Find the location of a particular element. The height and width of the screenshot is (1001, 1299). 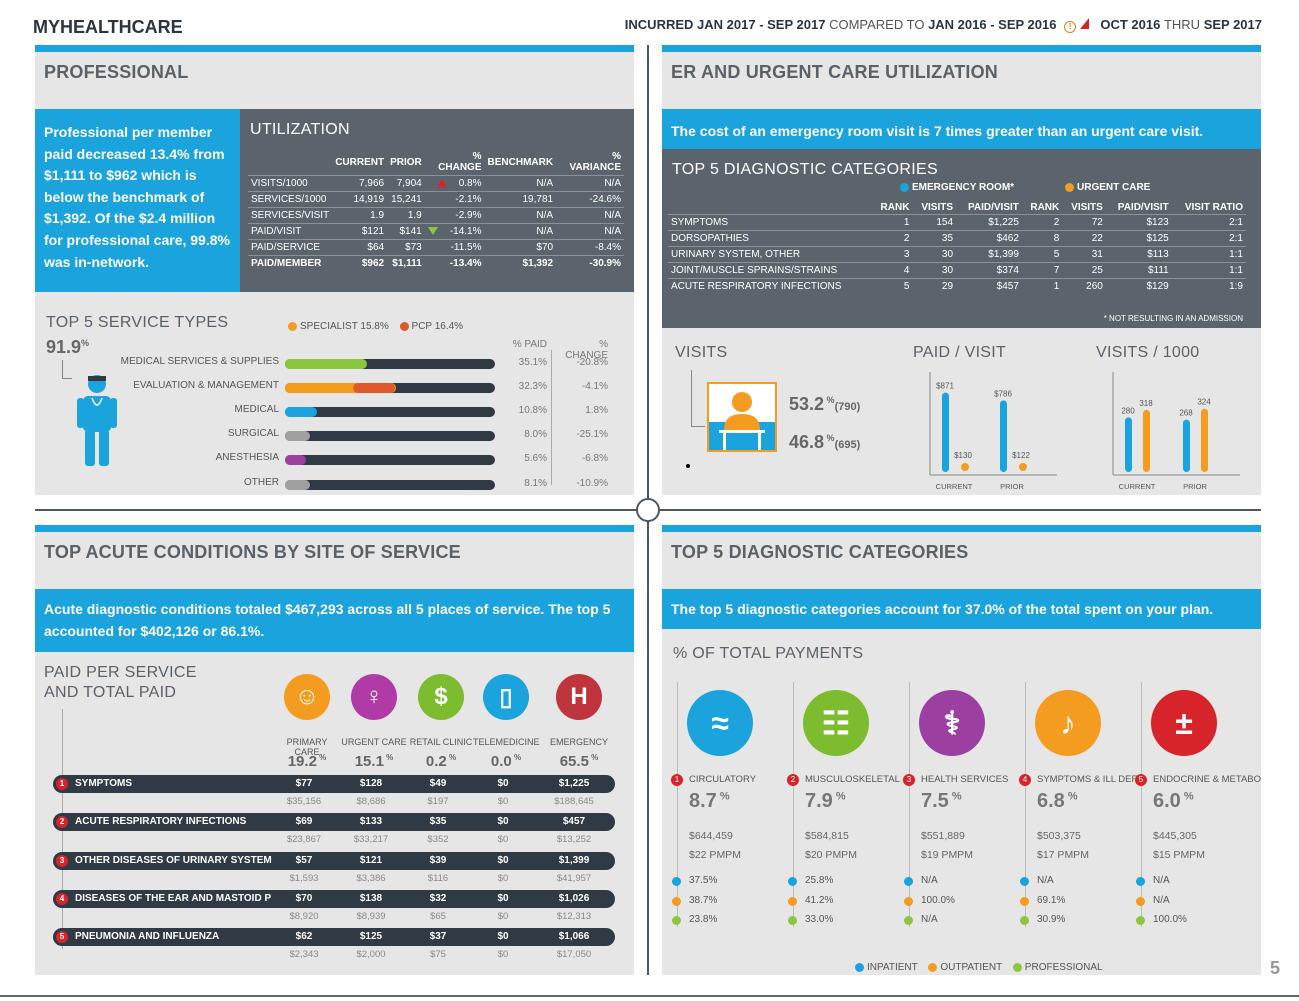

util-cell-change: -11.5% is located at coordinates (454, 247).